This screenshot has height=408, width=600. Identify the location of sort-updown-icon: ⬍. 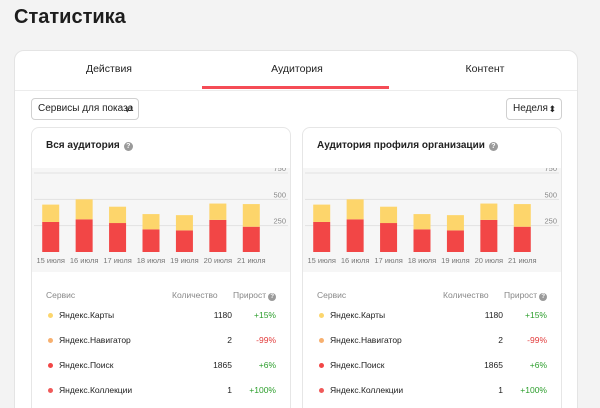
(552, 109).